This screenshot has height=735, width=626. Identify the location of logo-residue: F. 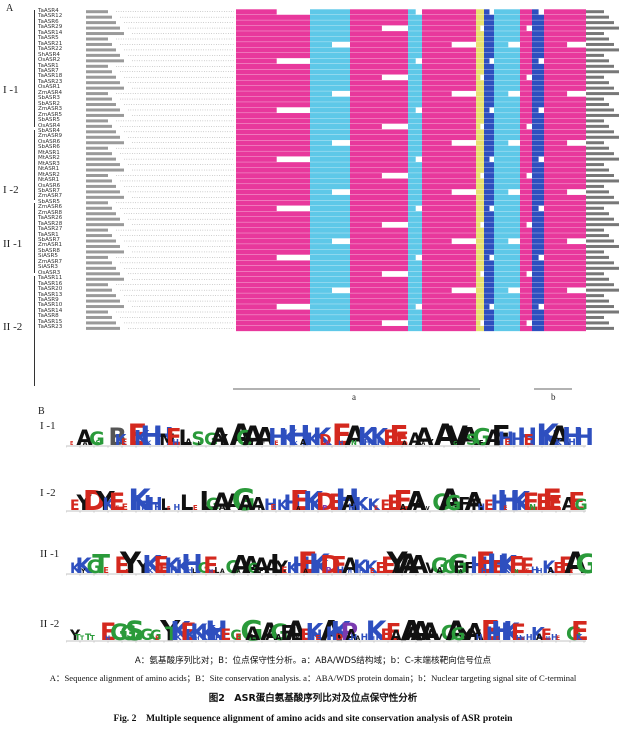
(481, 443).